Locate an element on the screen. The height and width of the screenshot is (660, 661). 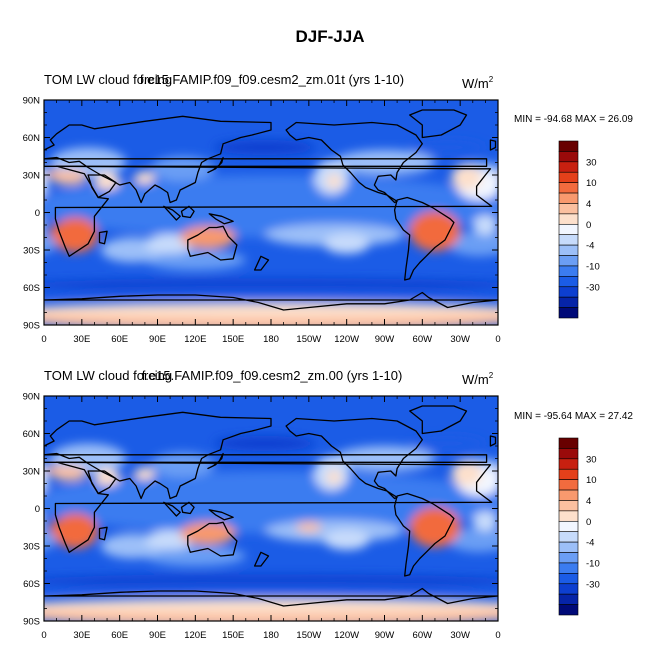
min-max-stats: MIN = -95.64 MAX = 27.42 is located at coordinates (573, 416).